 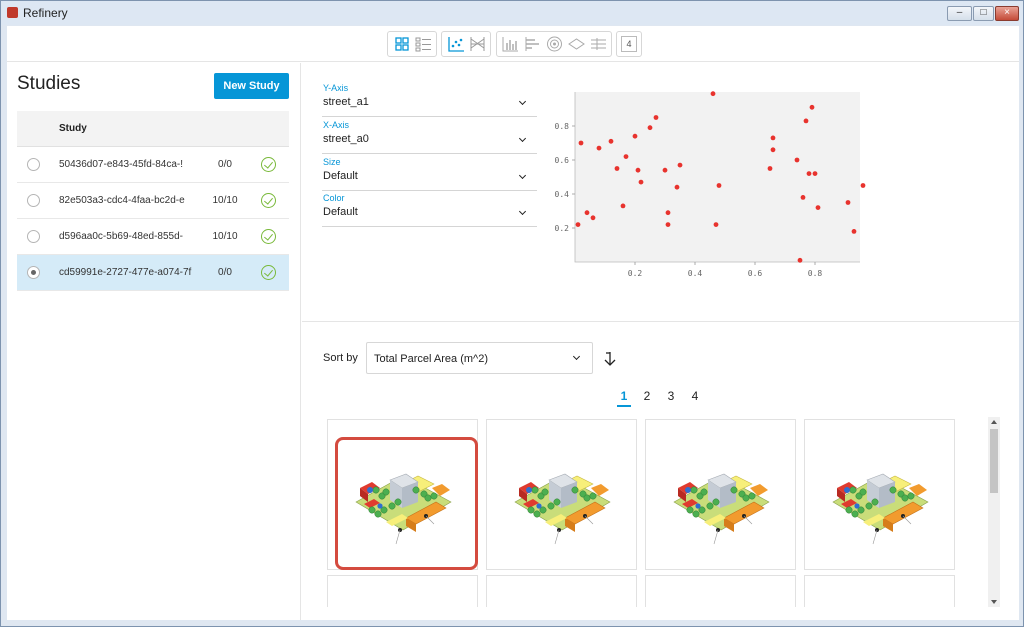 What do you see at coordinates (598, 44) in the screenshot?
I see `table-icon` at bounding box center [598, 44].